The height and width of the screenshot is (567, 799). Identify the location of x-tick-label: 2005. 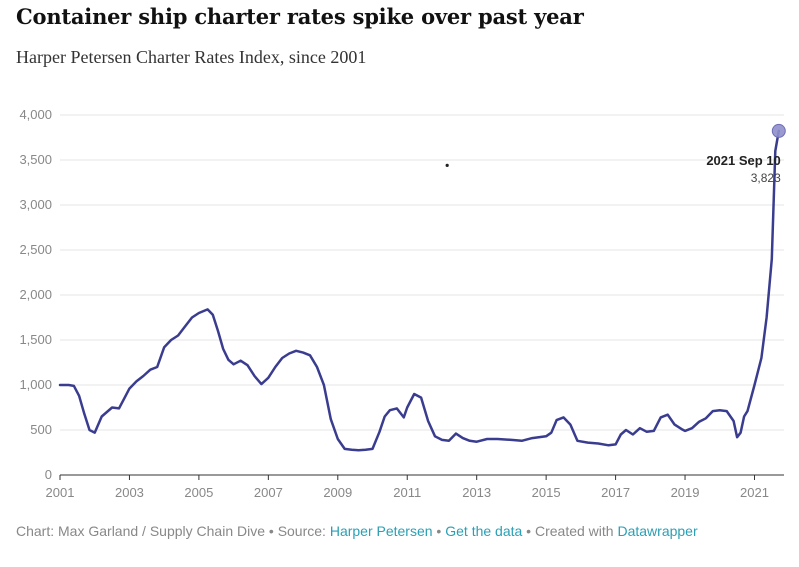
(198, 492).